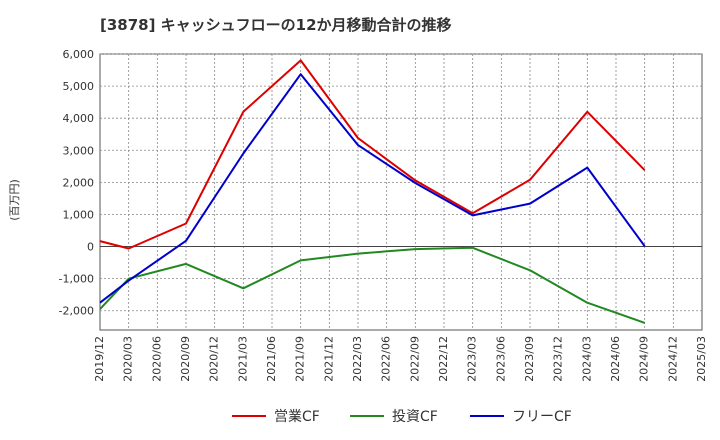  I want to click on x-tick-label: 2023/06, so click(500, 359).